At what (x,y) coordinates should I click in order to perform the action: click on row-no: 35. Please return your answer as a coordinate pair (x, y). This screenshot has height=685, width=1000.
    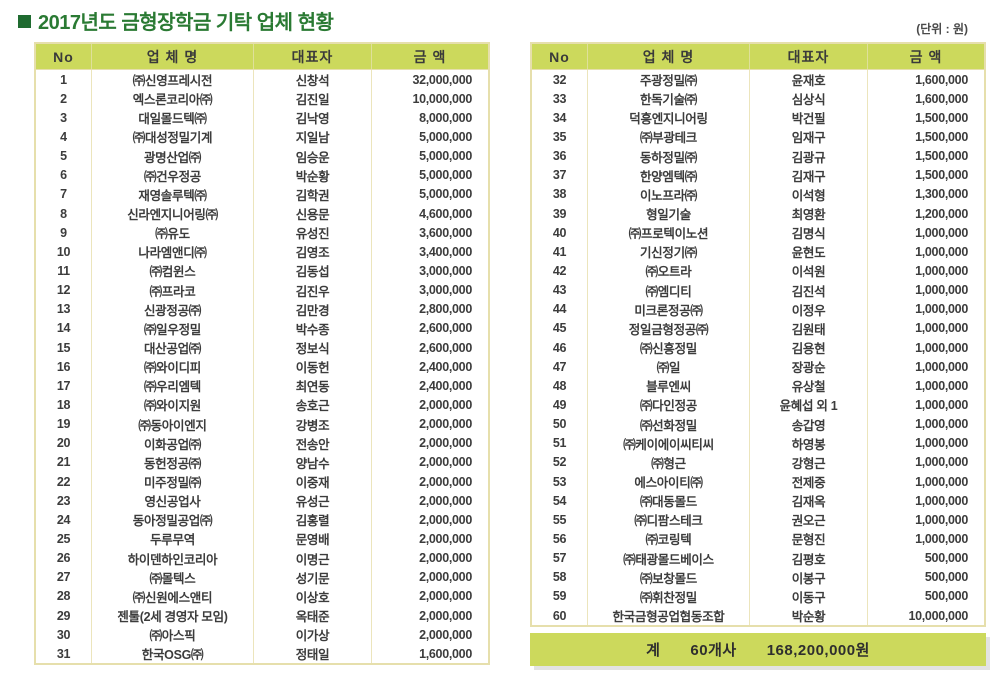
    Looking at the image, I should click on (559, 136).